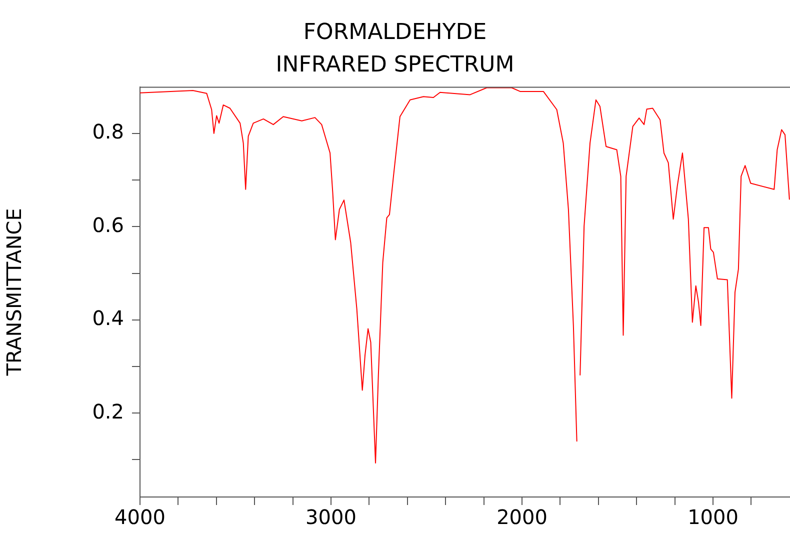 Image resolution: width=790 pixels, height=537 pixels. Describe the element at coordinates (108, 224) in the screenshot. I see `y-tick-label: 0.6` at that location.